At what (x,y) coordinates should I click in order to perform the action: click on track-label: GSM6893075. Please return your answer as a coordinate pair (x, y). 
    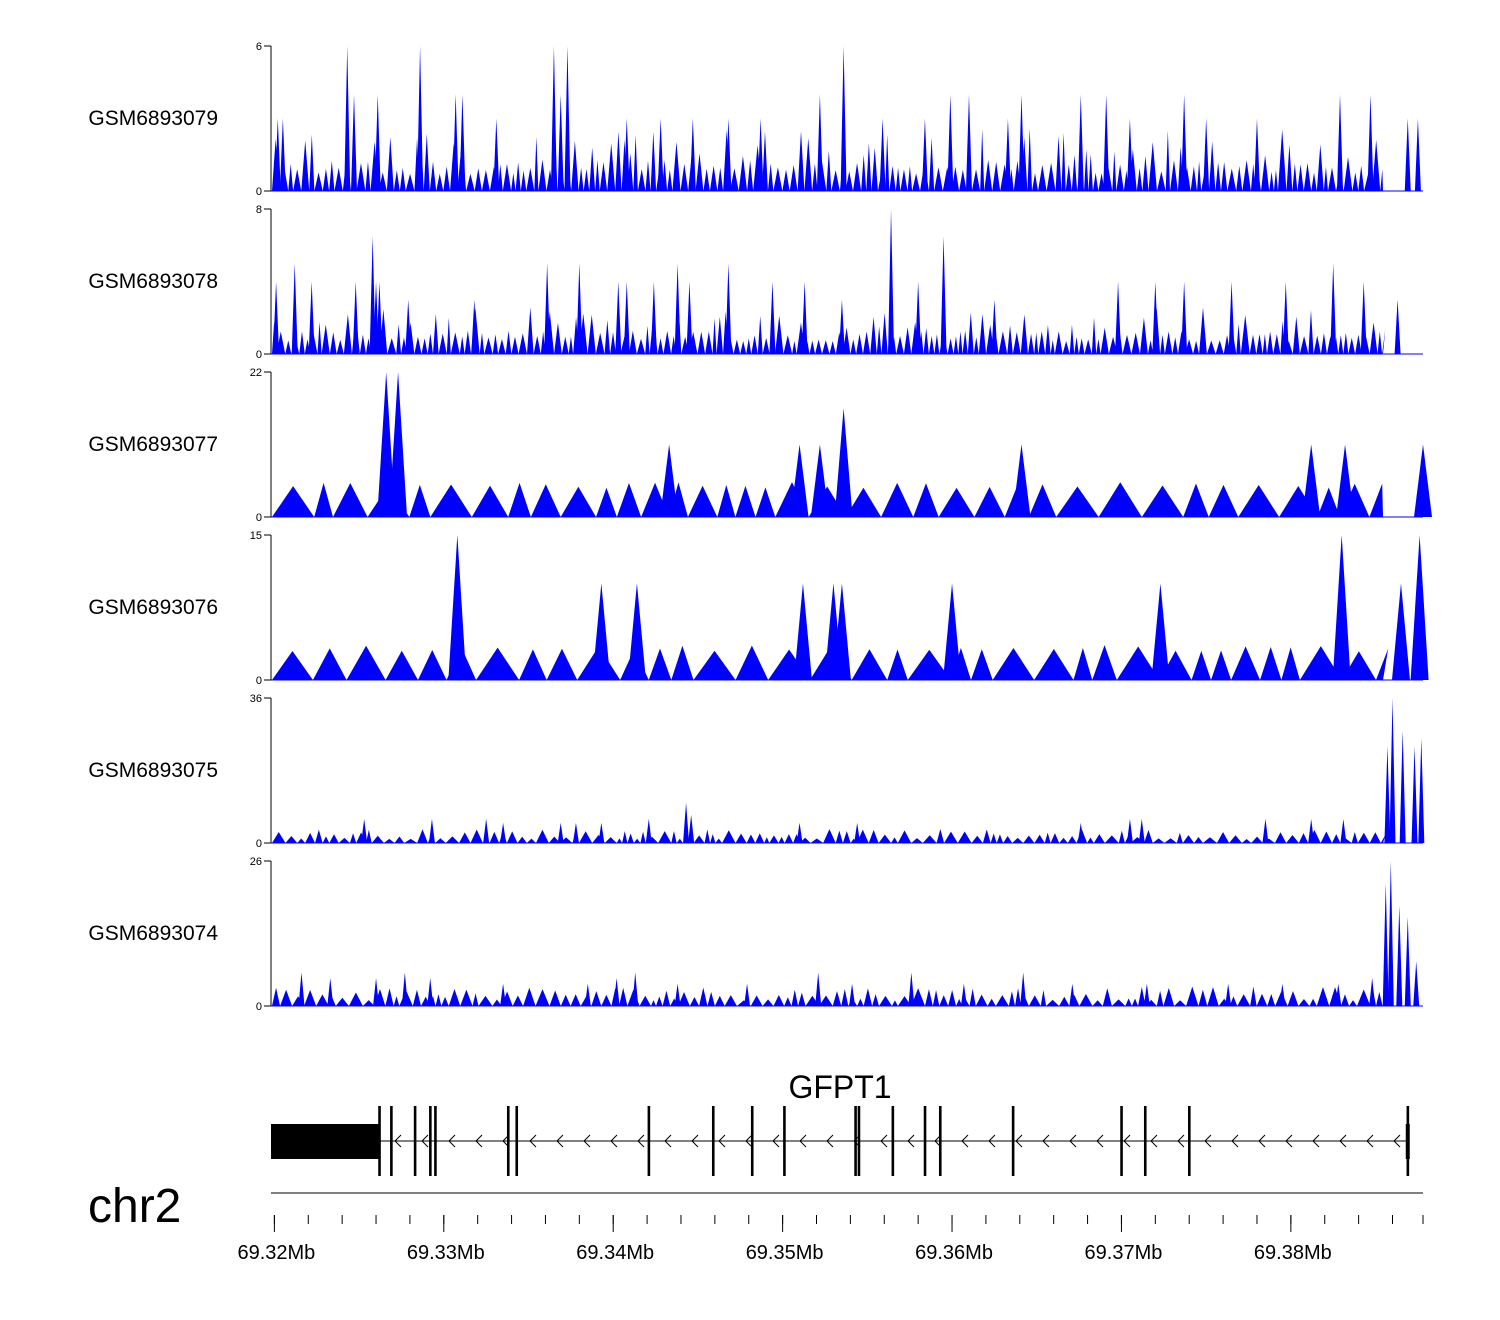
    Looking at the image, I should click on (153, 770).